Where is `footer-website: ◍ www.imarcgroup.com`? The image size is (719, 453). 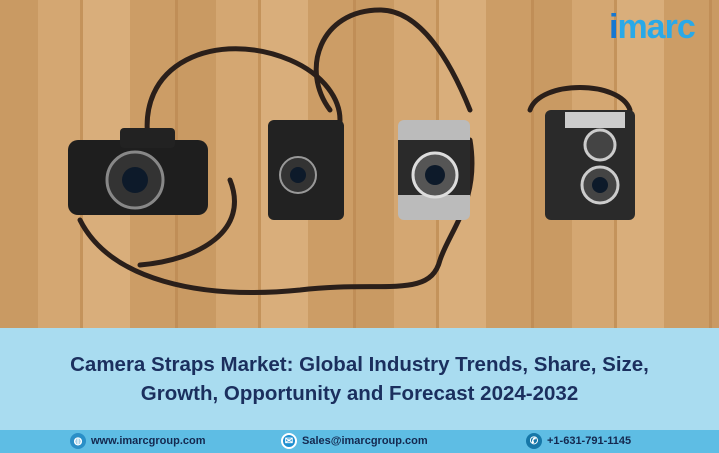
footer-website: ◍ www.imarcgroup.com is located at coordinates (138, 441).